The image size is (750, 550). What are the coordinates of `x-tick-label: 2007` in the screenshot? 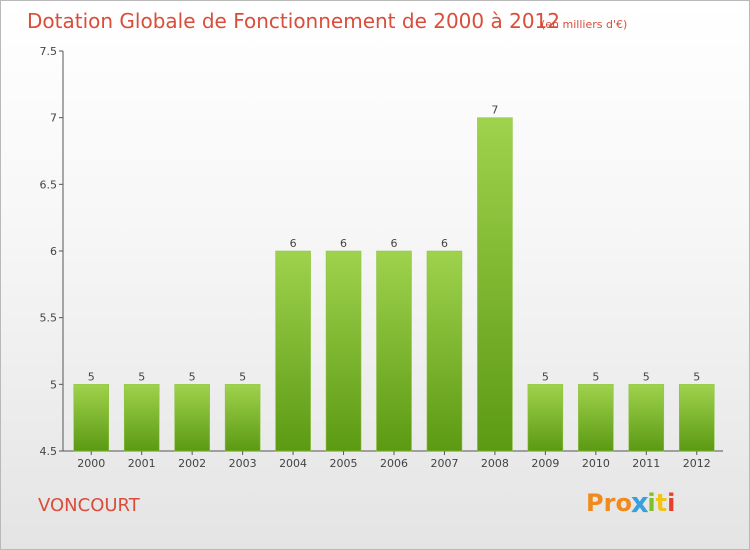 It's located at (444, 463).